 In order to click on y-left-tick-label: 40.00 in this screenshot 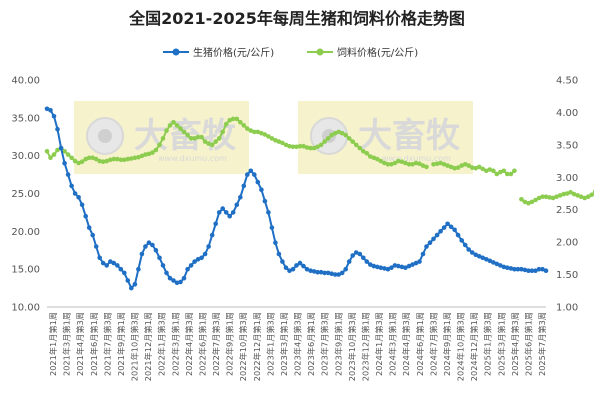, I will do `click(25, 81)`.